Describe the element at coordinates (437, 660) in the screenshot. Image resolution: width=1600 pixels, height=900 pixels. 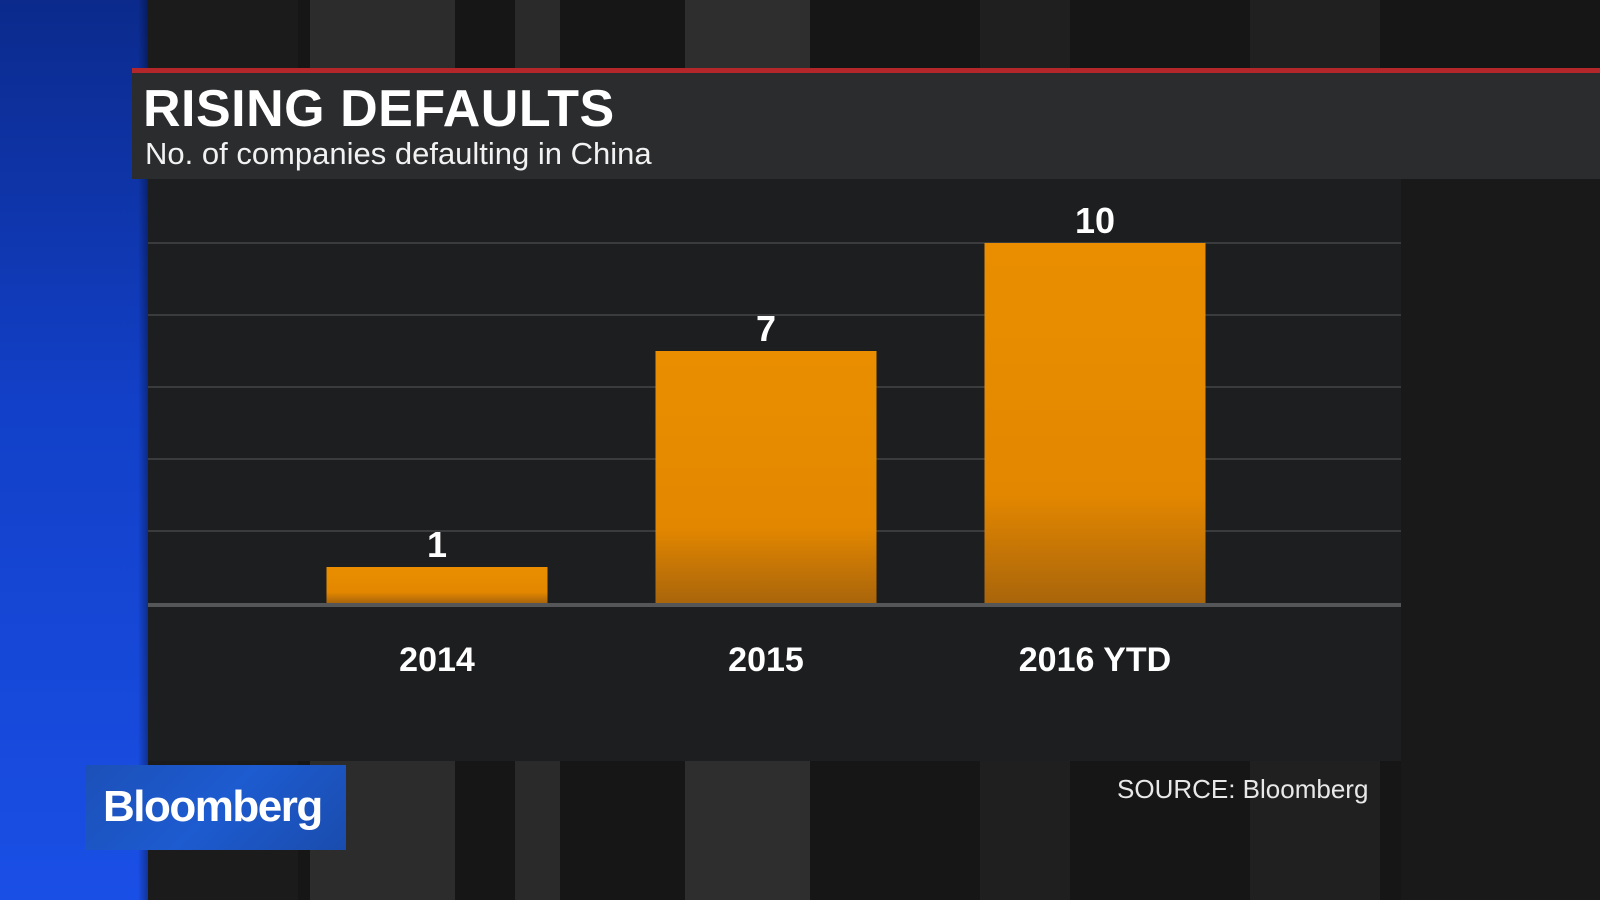
I see `category-label: 2014` at that location.